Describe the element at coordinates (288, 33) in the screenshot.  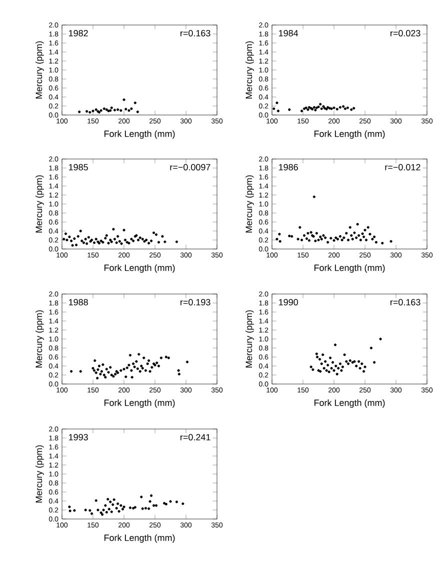
I see `annotation: 1984` at that location.